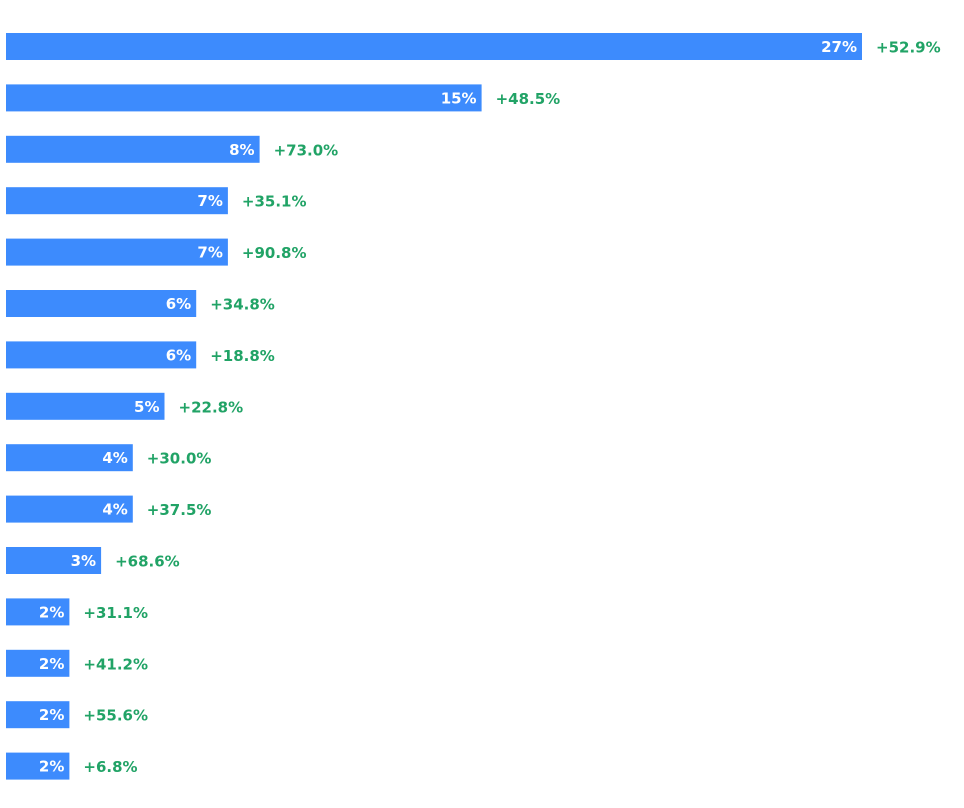 This screenshot has height=808, width=964. I want to click on change-label: +31.1%, so click(115, 613).